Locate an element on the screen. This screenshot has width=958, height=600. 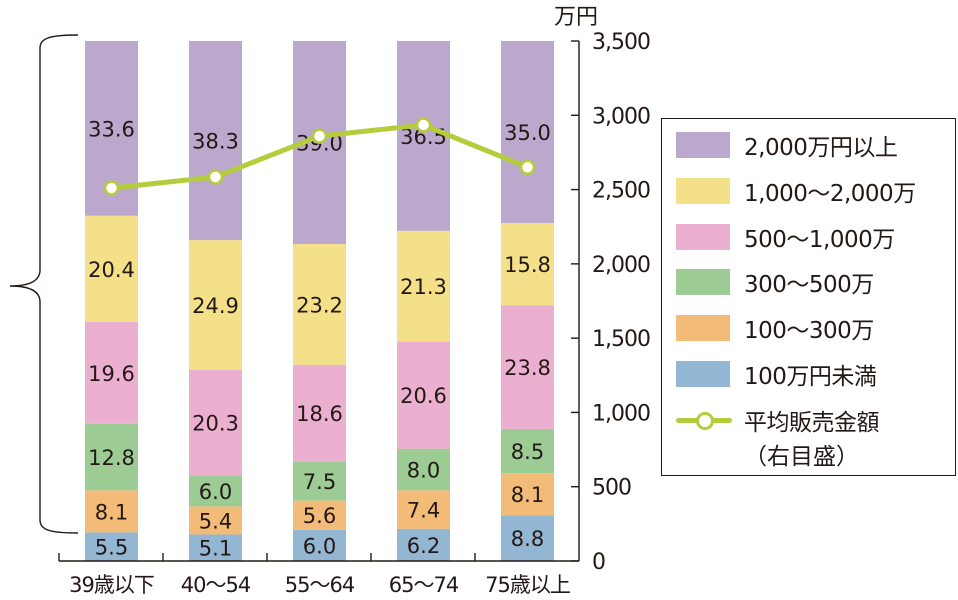
segment-value-label: 6.0 is located at coordinates (319, 546).